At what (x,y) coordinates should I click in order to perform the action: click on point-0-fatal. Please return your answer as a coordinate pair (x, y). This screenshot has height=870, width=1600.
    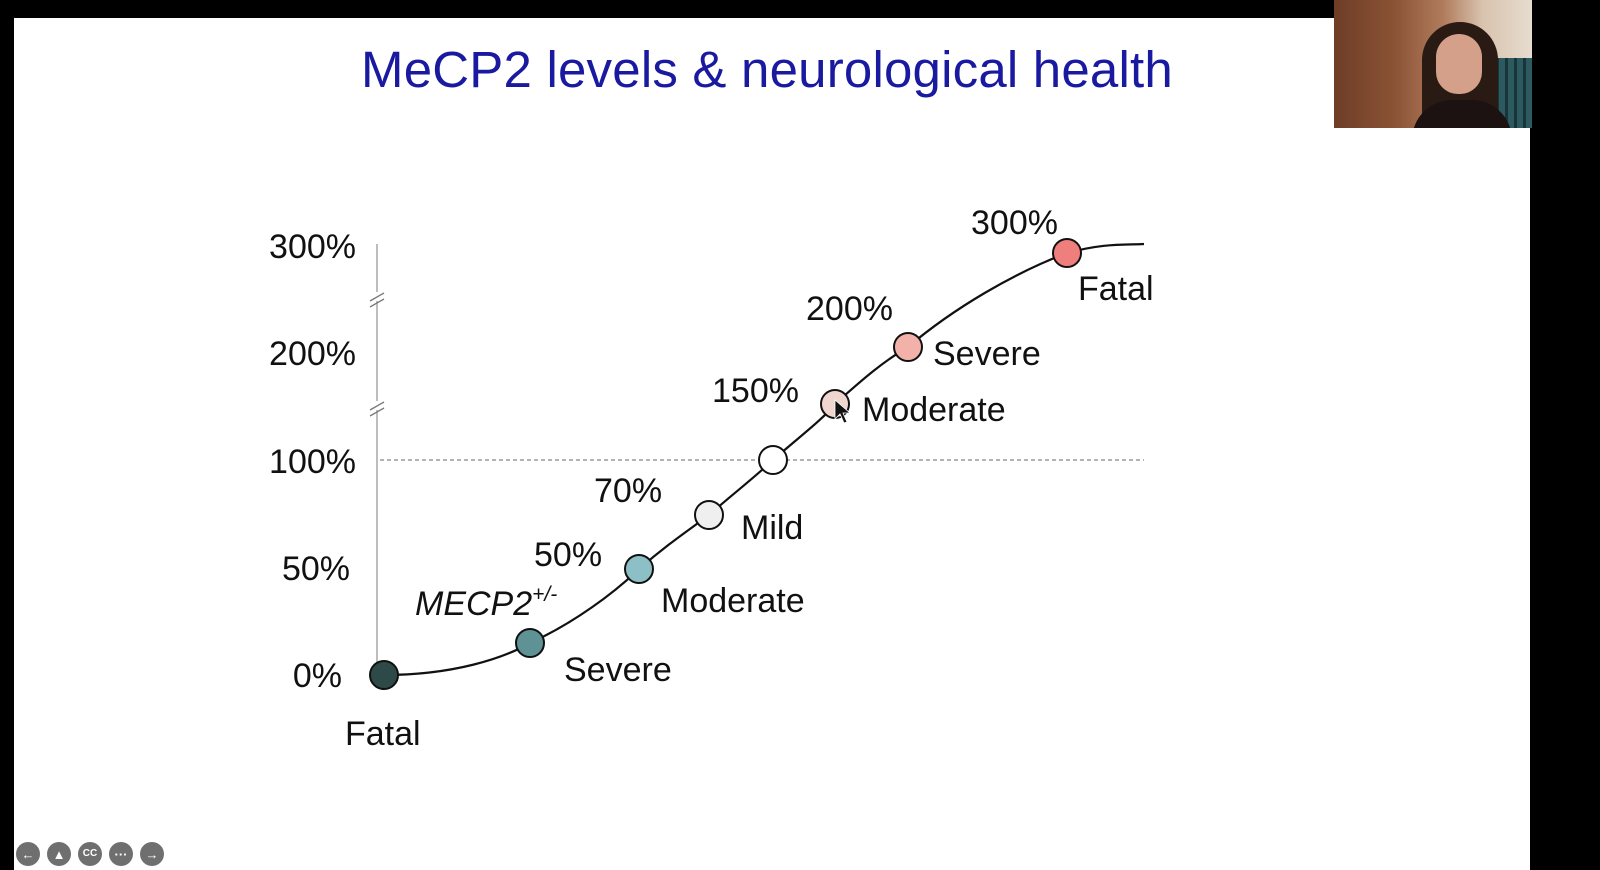
    Looking at the image, I should click on (384, 675).